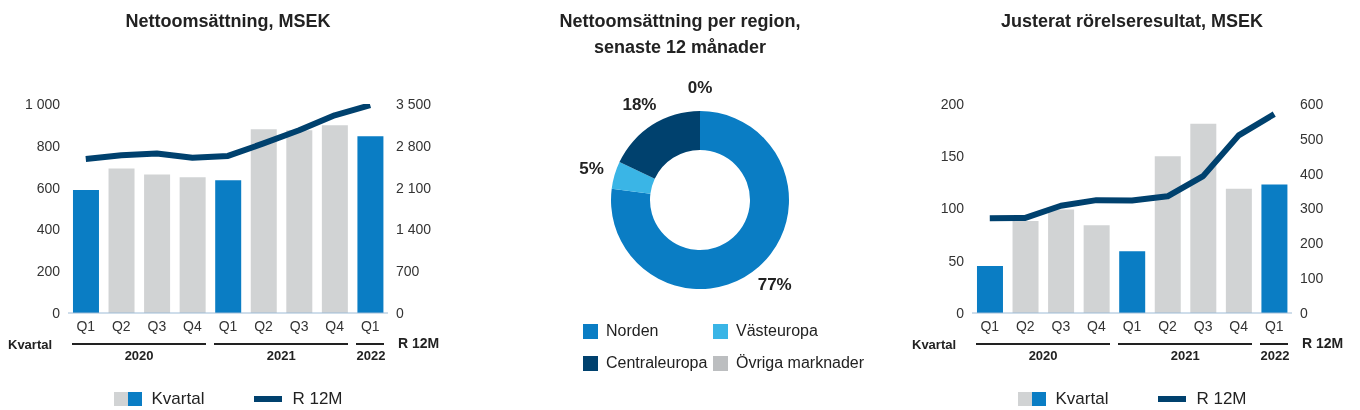  What do you see at coordinates (774, 285) in the screenshot?
I see `data-label: 77%` at bounding box center [774, 285].